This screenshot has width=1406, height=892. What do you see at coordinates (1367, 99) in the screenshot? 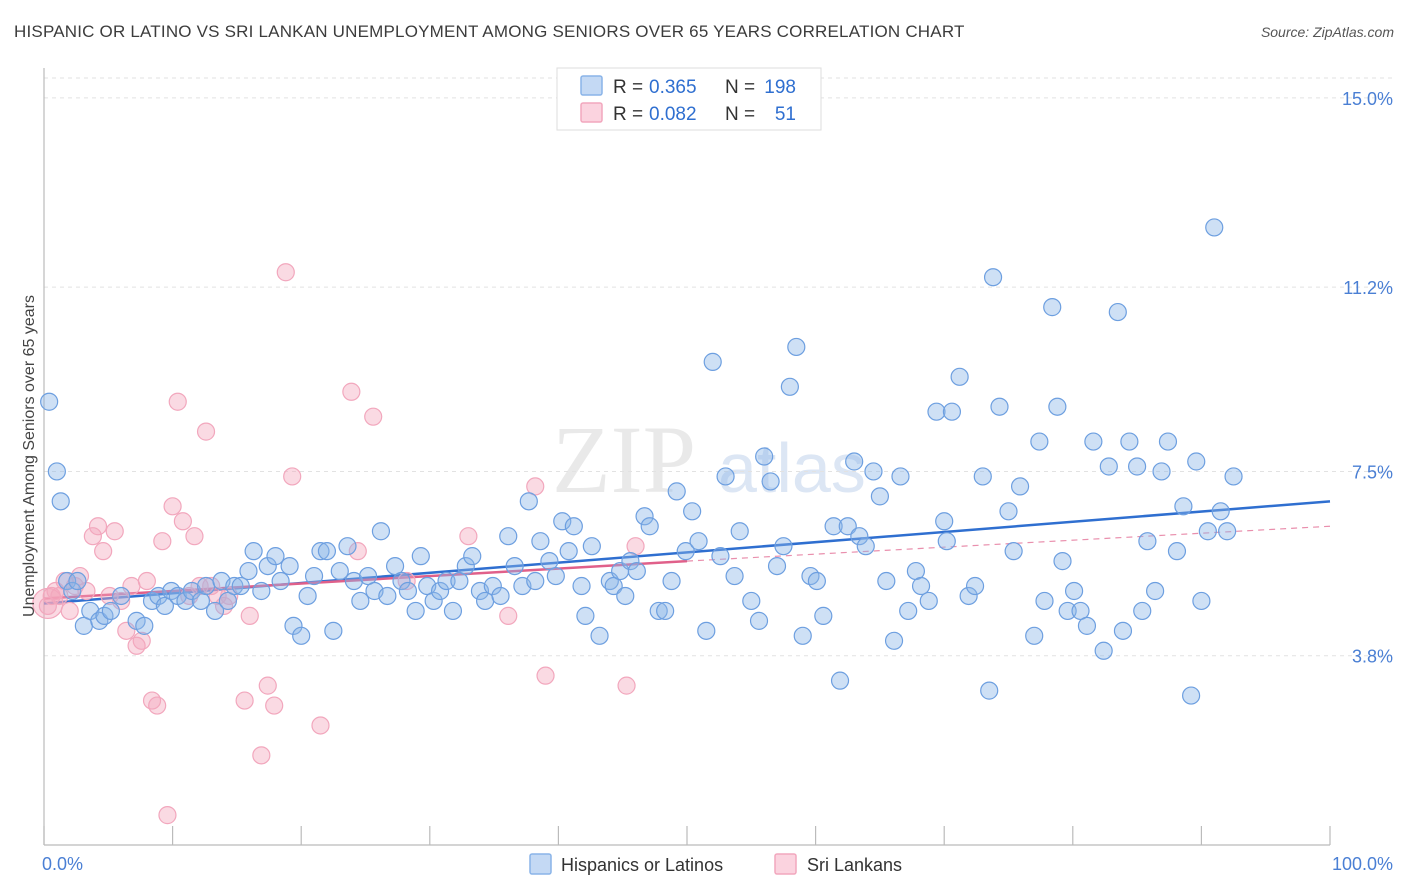
I see `y-tick-label: 15.0%` at bounding box center [1367, 99].